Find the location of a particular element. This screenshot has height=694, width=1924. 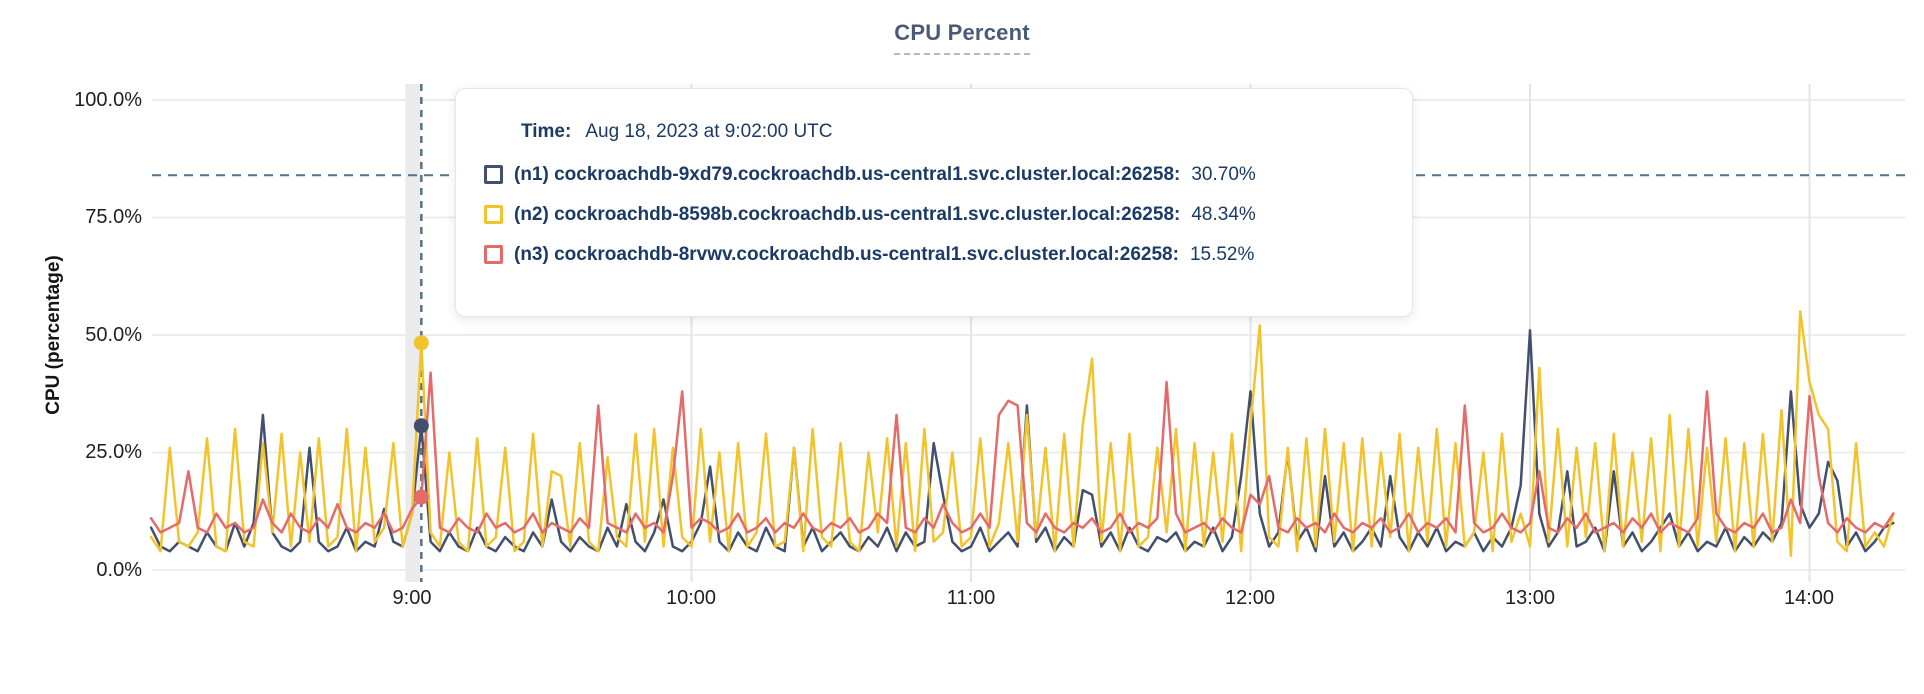

tooltip-time-value: Aug 18, 2023 at 9:02:00 UTC is located at coordinates (709, 131).